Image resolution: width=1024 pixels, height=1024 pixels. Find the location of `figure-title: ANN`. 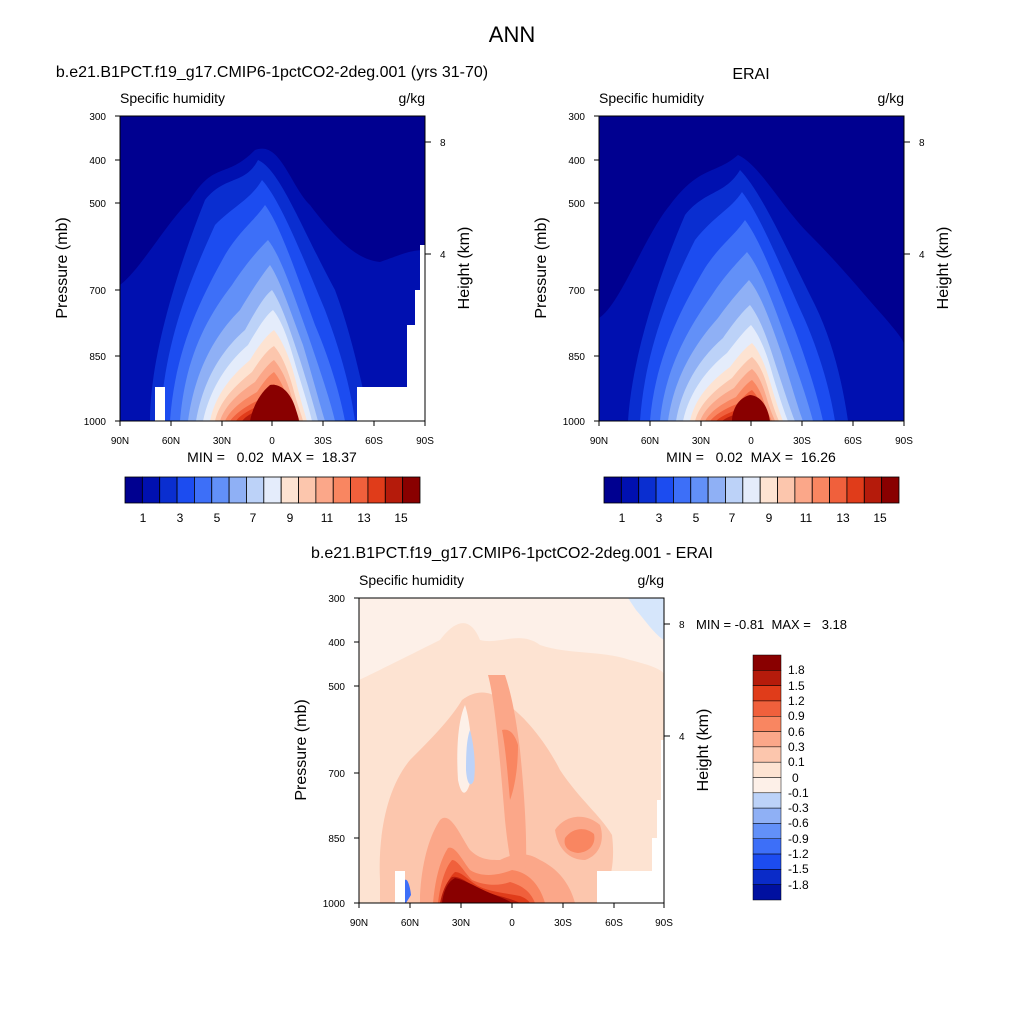

figure-title: ANN is located at coordinates (512, 34).